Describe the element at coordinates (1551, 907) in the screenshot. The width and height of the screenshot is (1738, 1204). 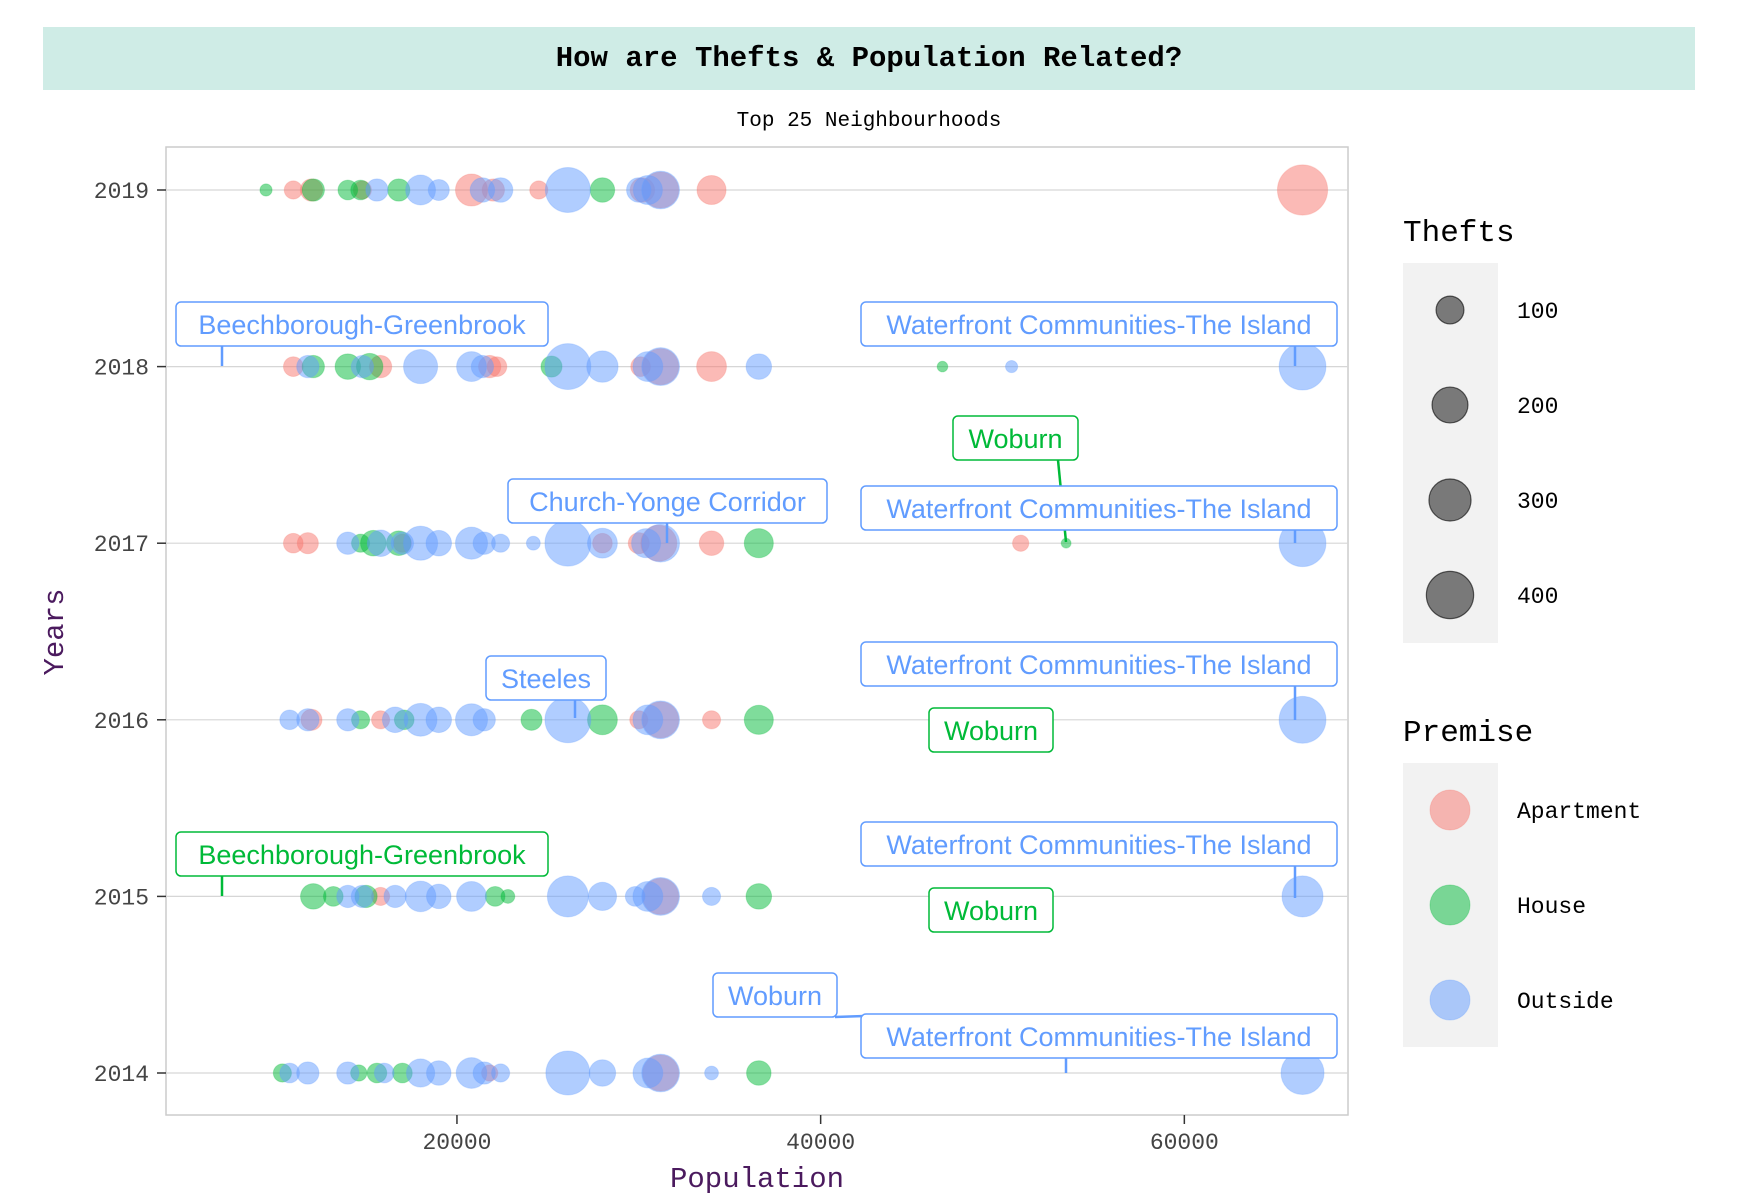
I see `color-legend-label: House` at that location.